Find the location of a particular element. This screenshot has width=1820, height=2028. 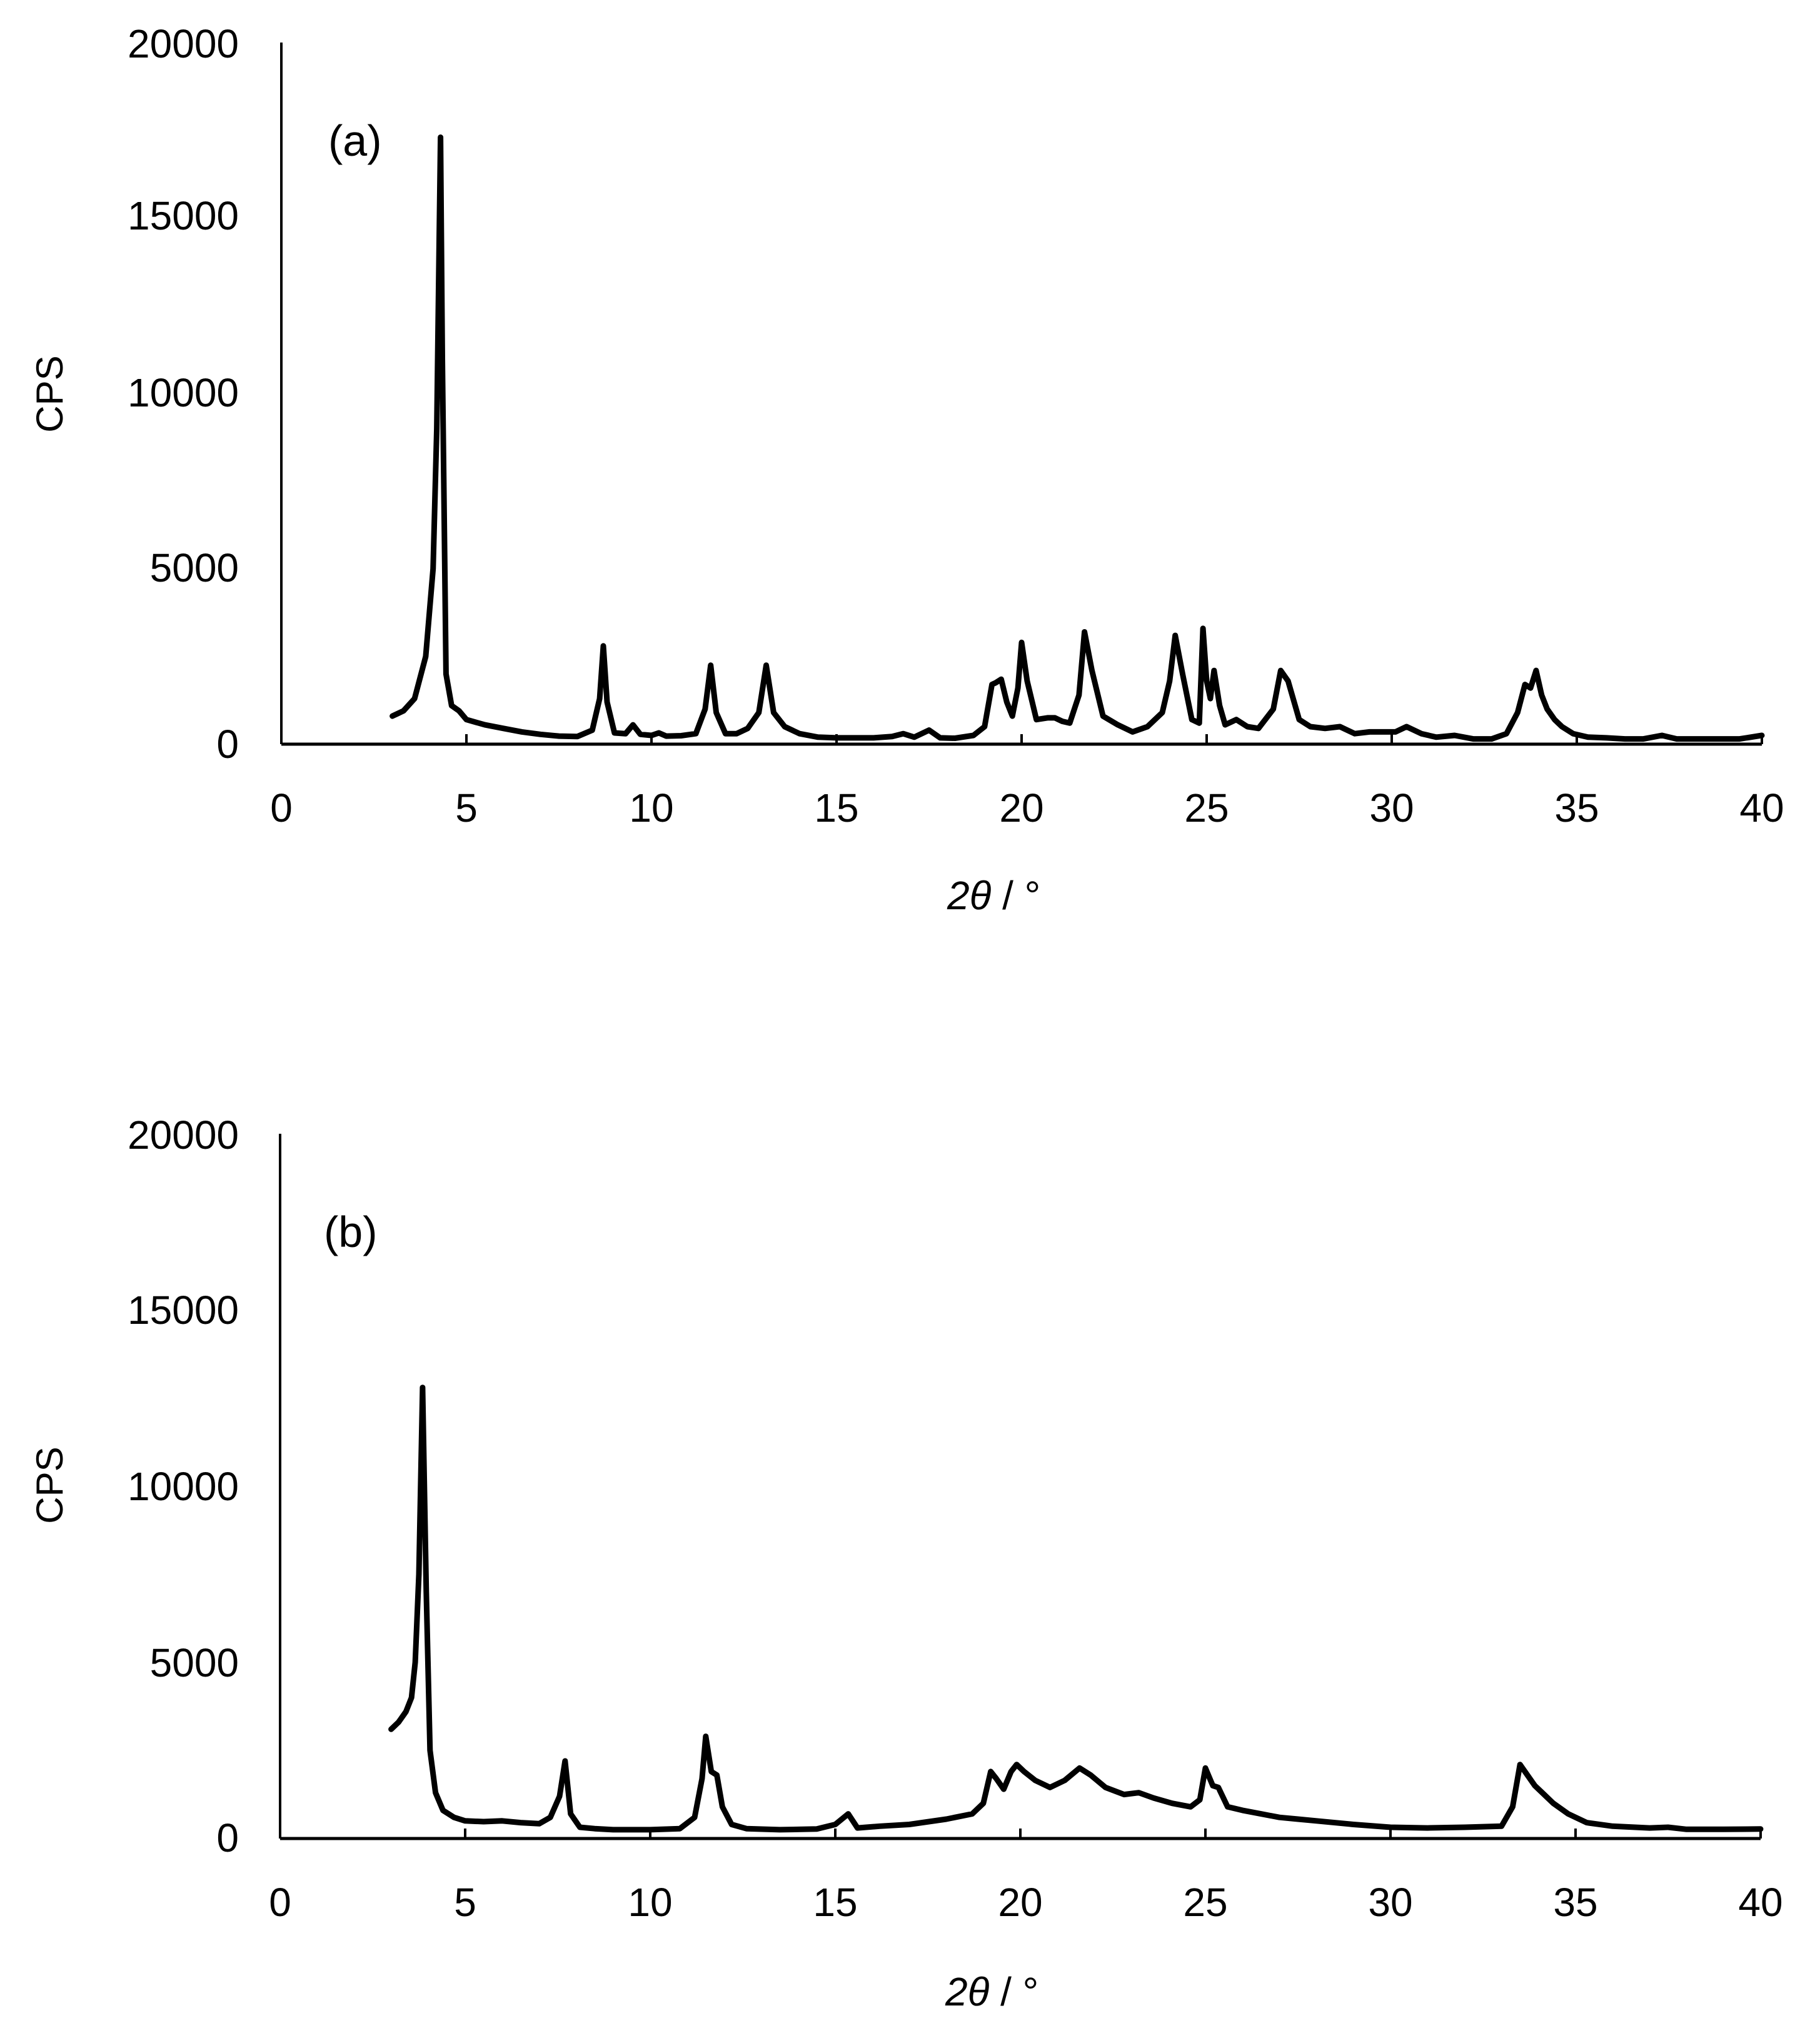

x-axis-label-a: 2θ / ° is located at coordinates (994, 895).